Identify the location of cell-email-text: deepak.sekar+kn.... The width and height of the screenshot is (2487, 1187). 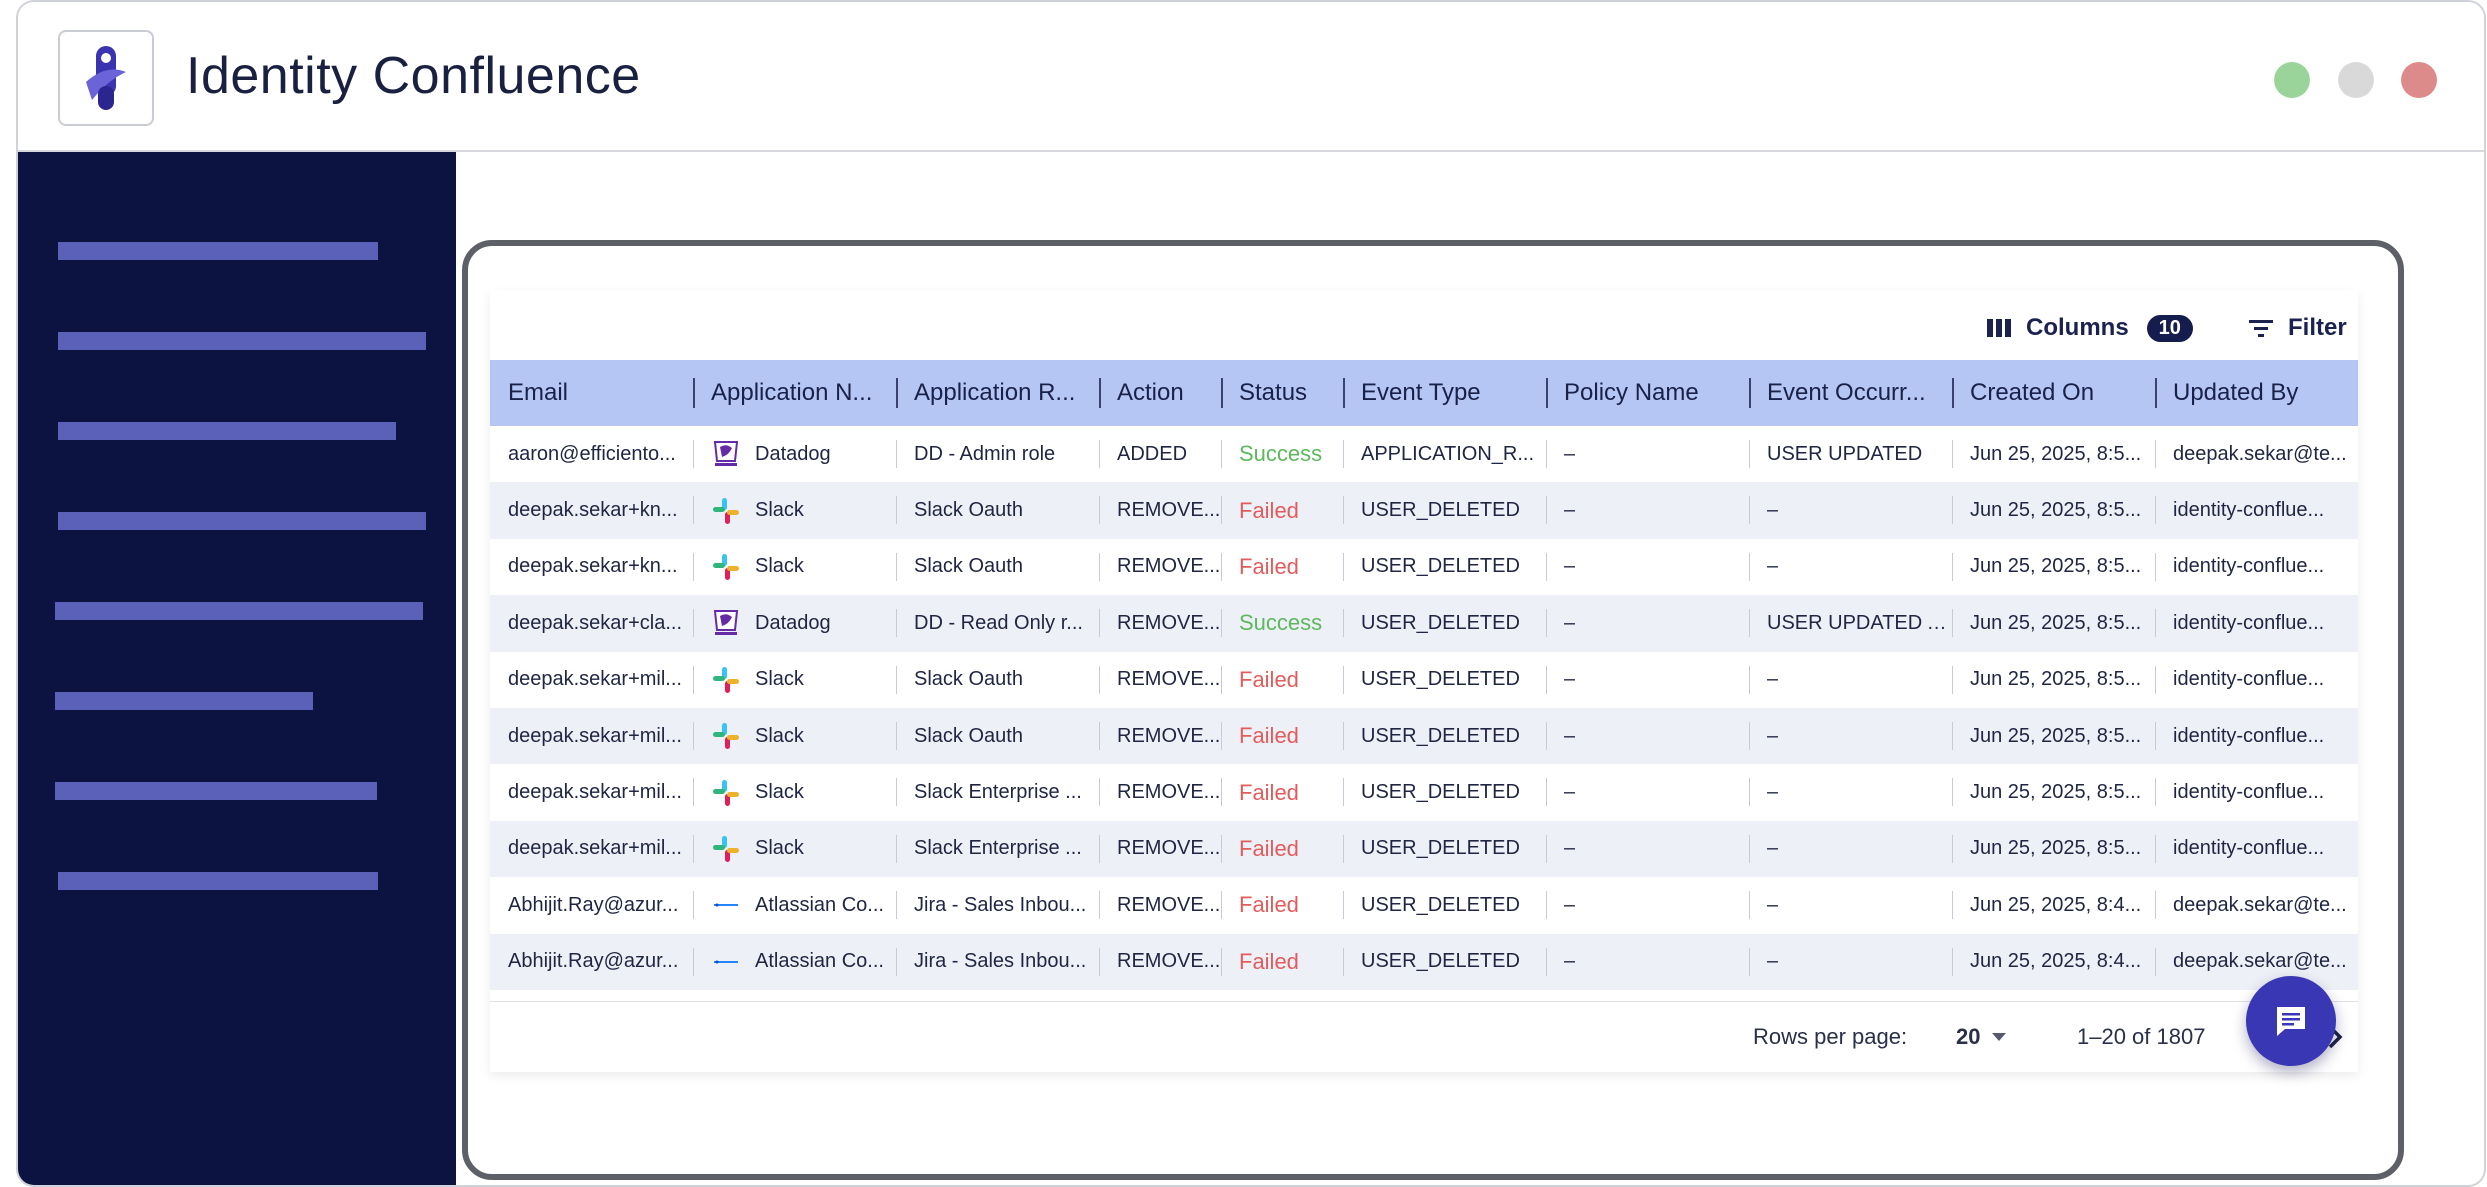
(593, 566).